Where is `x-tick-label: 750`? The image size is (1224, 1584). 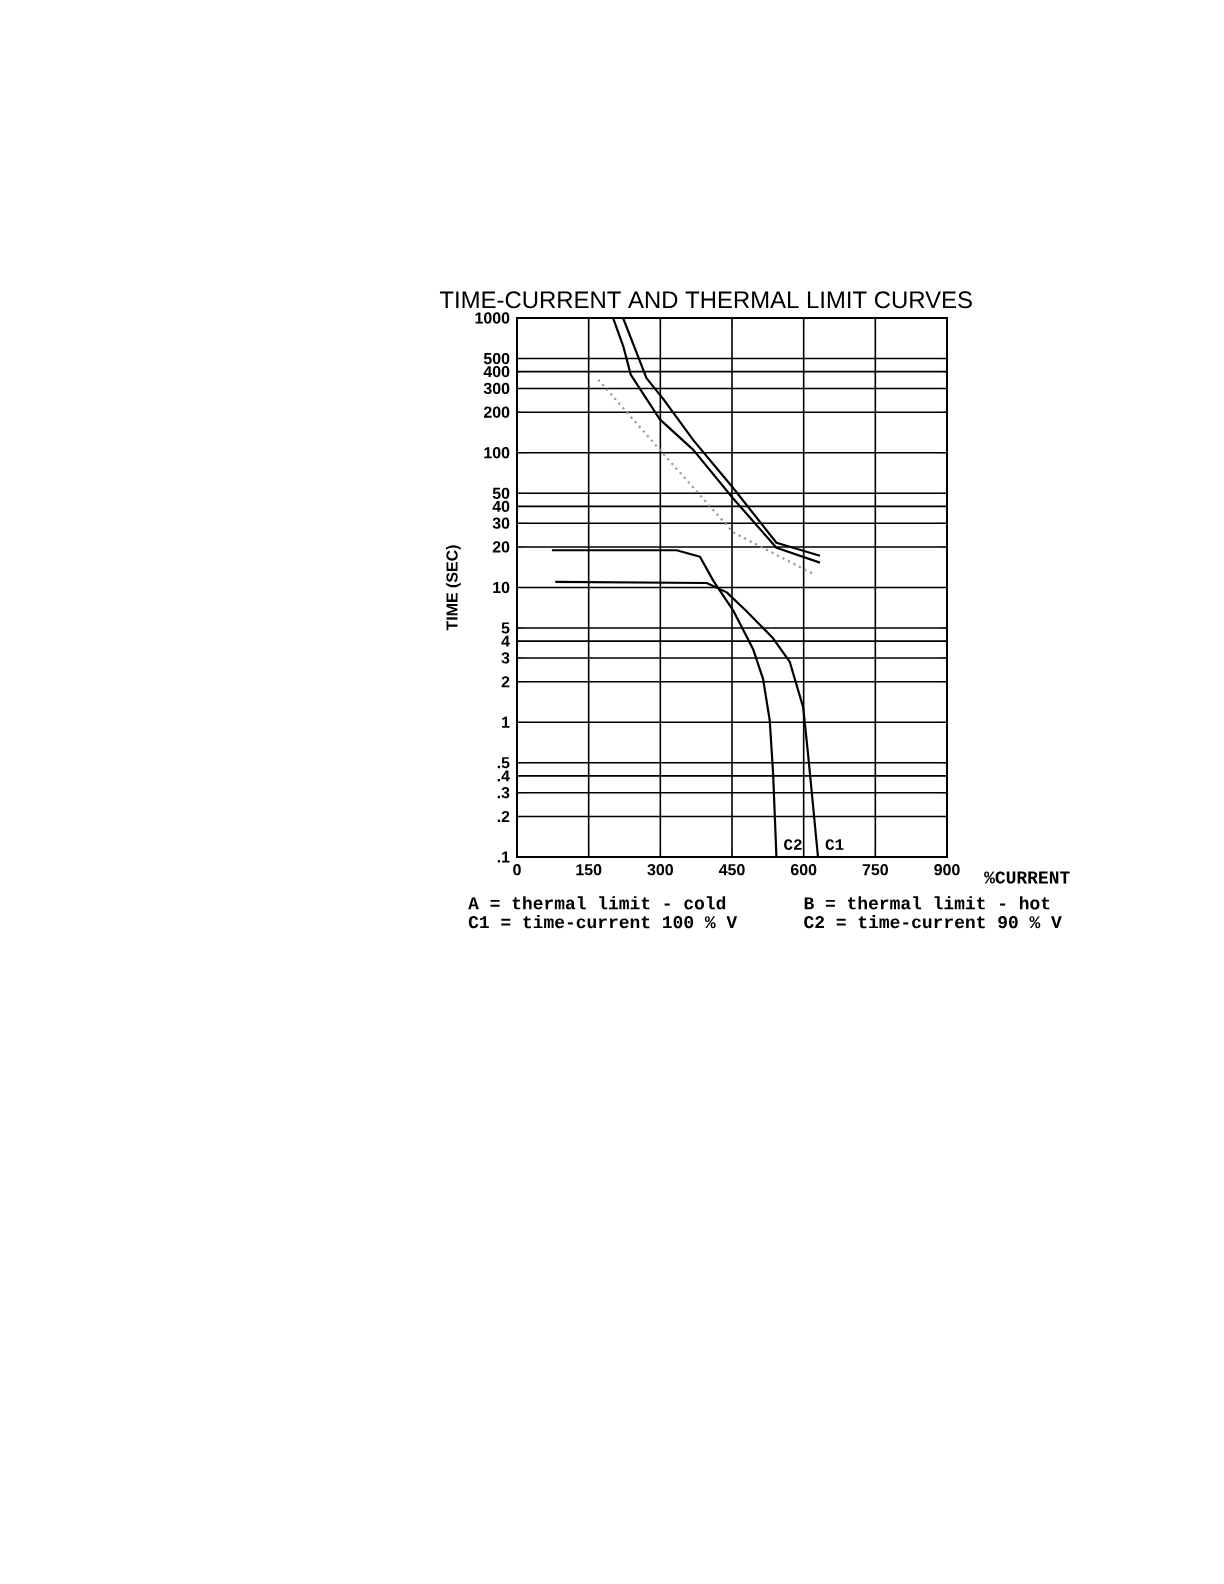 x-tick-label: 750 is located at coordinates (875, 870).